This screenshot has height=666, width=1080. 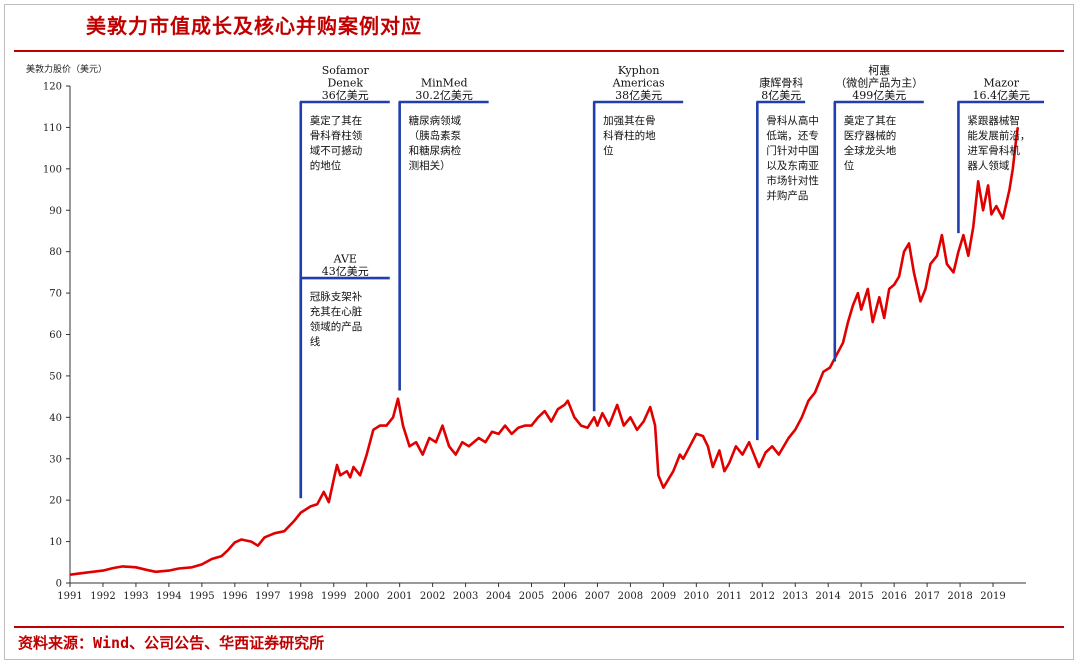 What do you see at coordinates (59, 584) in the screenshot?
I see `y-tick-label: 0` at bounding box center [59, 584].